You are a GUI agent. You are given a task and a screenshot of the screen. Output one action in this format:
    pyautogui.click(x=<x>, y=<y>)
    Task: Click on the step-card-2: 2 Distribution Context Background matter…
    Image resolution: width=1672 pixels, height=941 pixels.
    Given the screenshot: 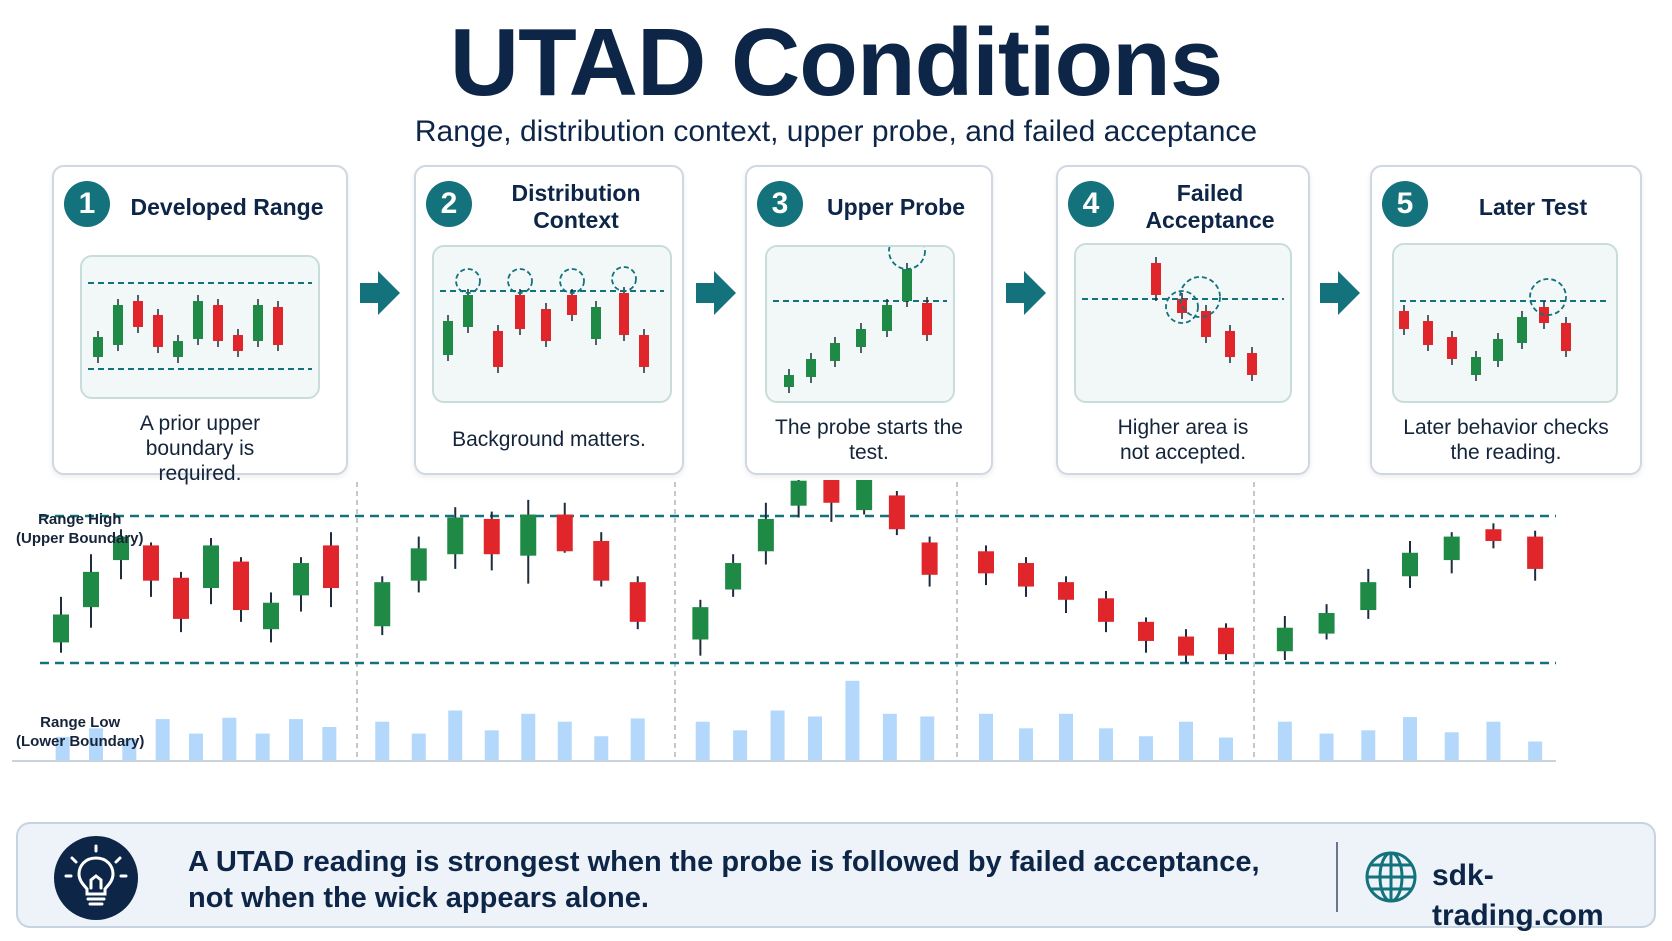 What is the action you would take?
    pyautogui.click(x=549, y=320)
    